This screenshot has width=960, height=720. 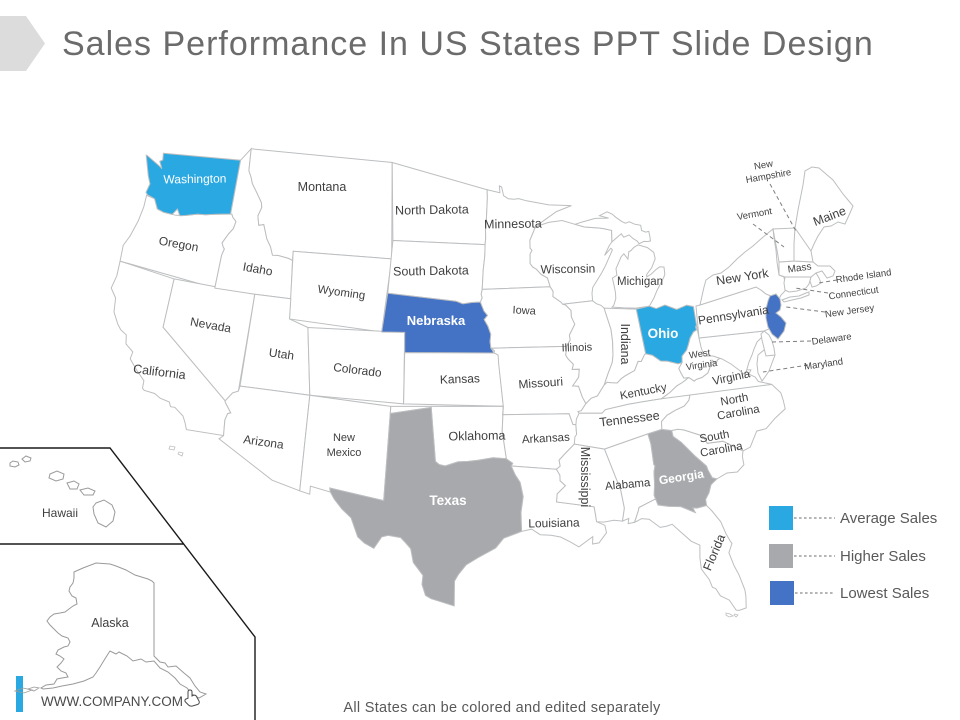 What do you see at coordinates (194, 178) in the screenshot?
I see `svg-text: Washington` at bounding box center [194, 178].